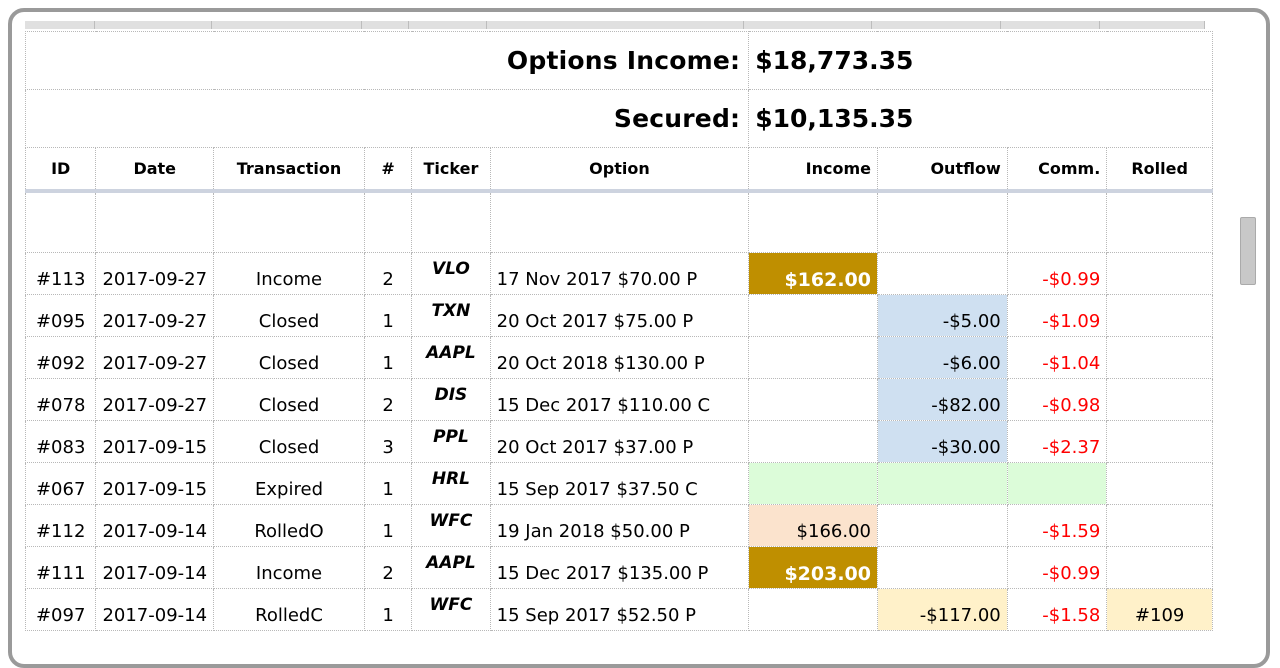 The image size is (1280, 668). Describe the element at coordinates (287, 25) in the screenshot. I see `column-header-c` at that location.